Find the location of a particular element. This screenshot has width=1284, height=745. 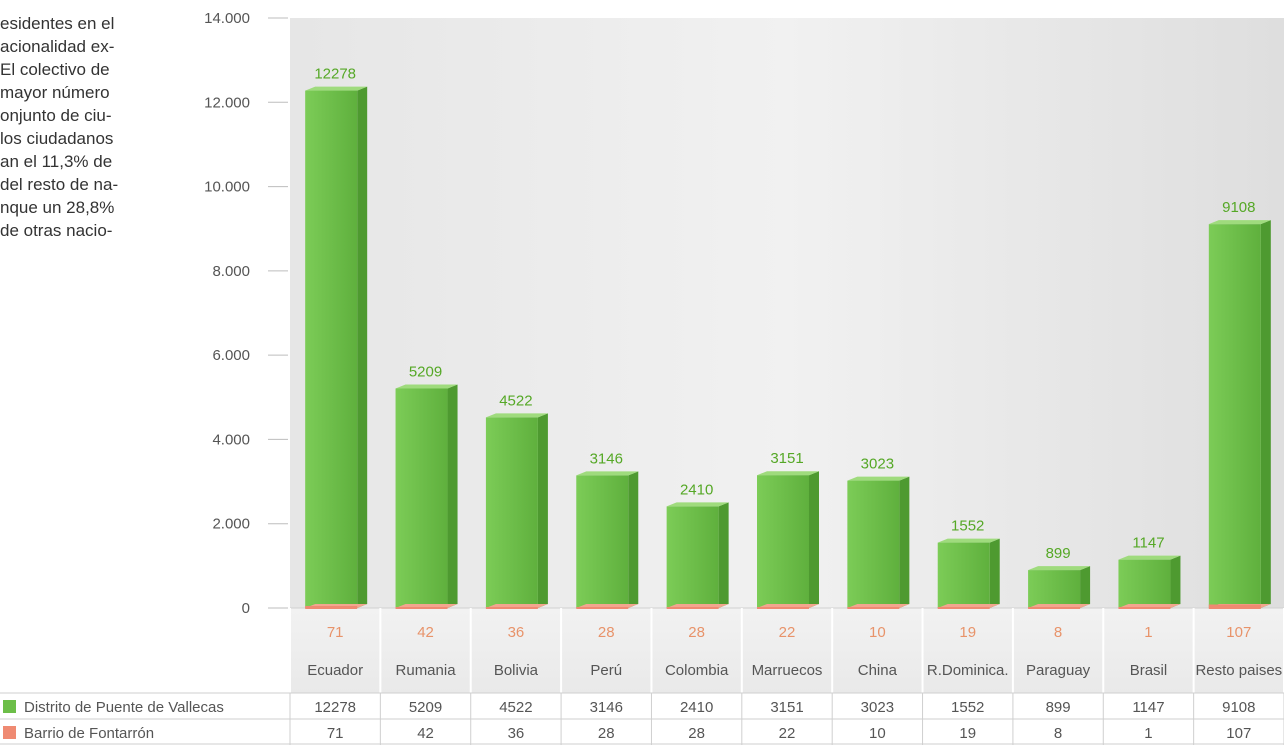

category-label: Resto paises is located at coordinates (1238, 670).